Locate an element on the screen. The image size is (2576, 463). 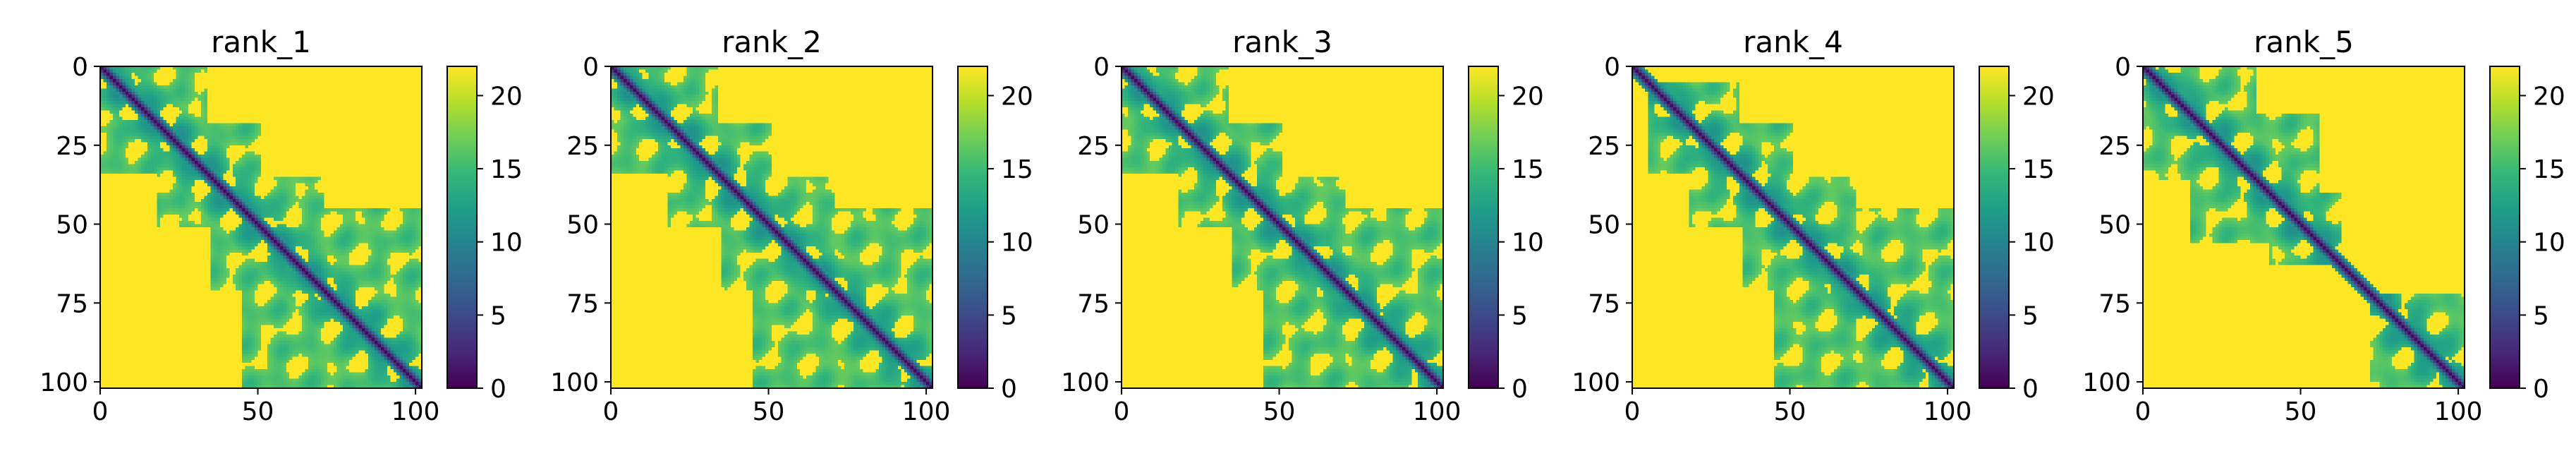
panel-title: rank_3 is located at coordinates (1282, 42).